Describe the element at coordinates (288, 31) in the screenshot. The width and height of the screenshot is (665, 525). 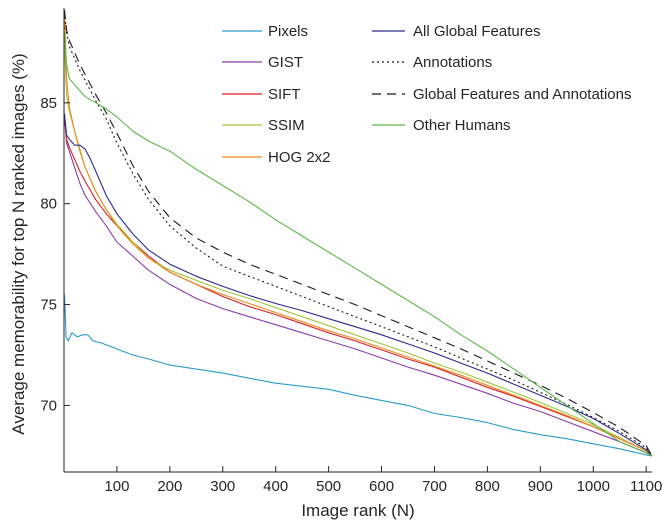
I see `legend-label-0: Pixels` at that location.